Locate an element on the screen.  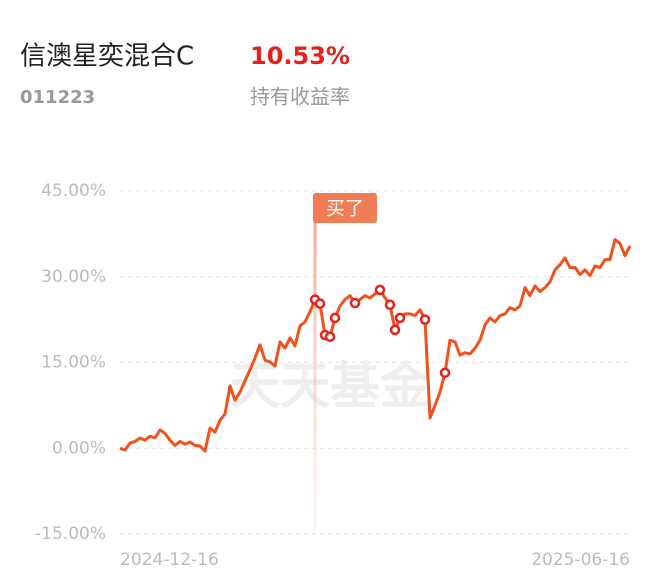
buy-line is located at coordinates (315, 378).